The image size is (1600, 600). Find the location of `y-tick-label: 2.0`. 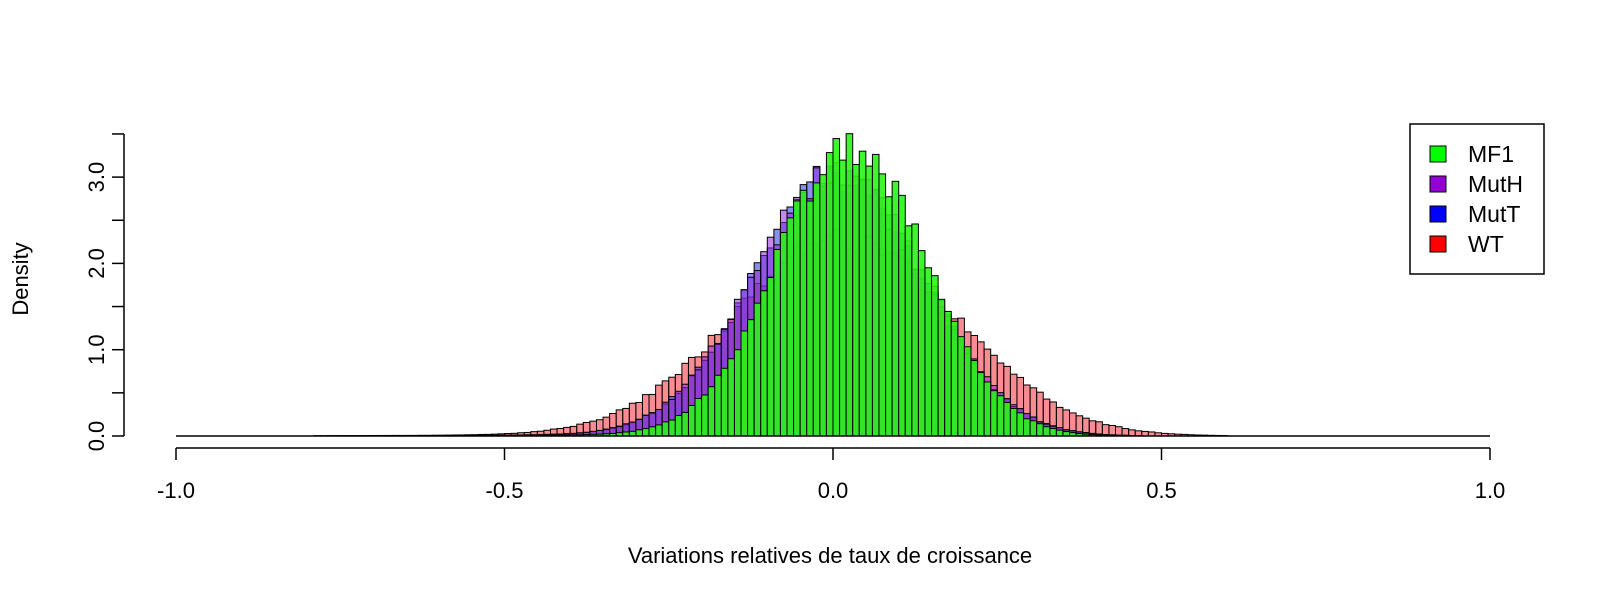

y-tick-label: 2.0 is located at coordinates (96, 263).